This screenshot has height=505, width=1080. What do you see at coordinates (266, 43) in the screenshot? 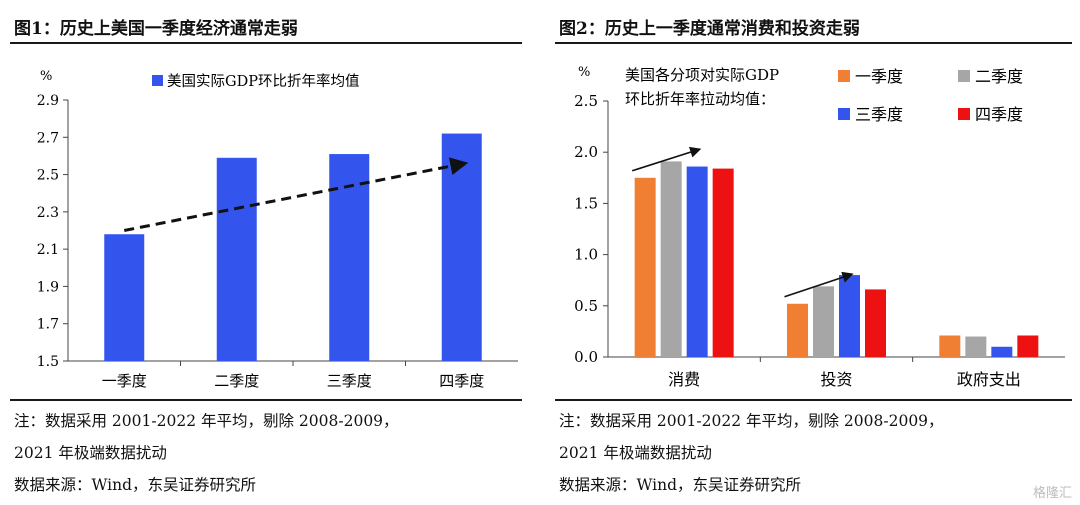
I see `chart1-top-rule` at bounding box center [266, 43].